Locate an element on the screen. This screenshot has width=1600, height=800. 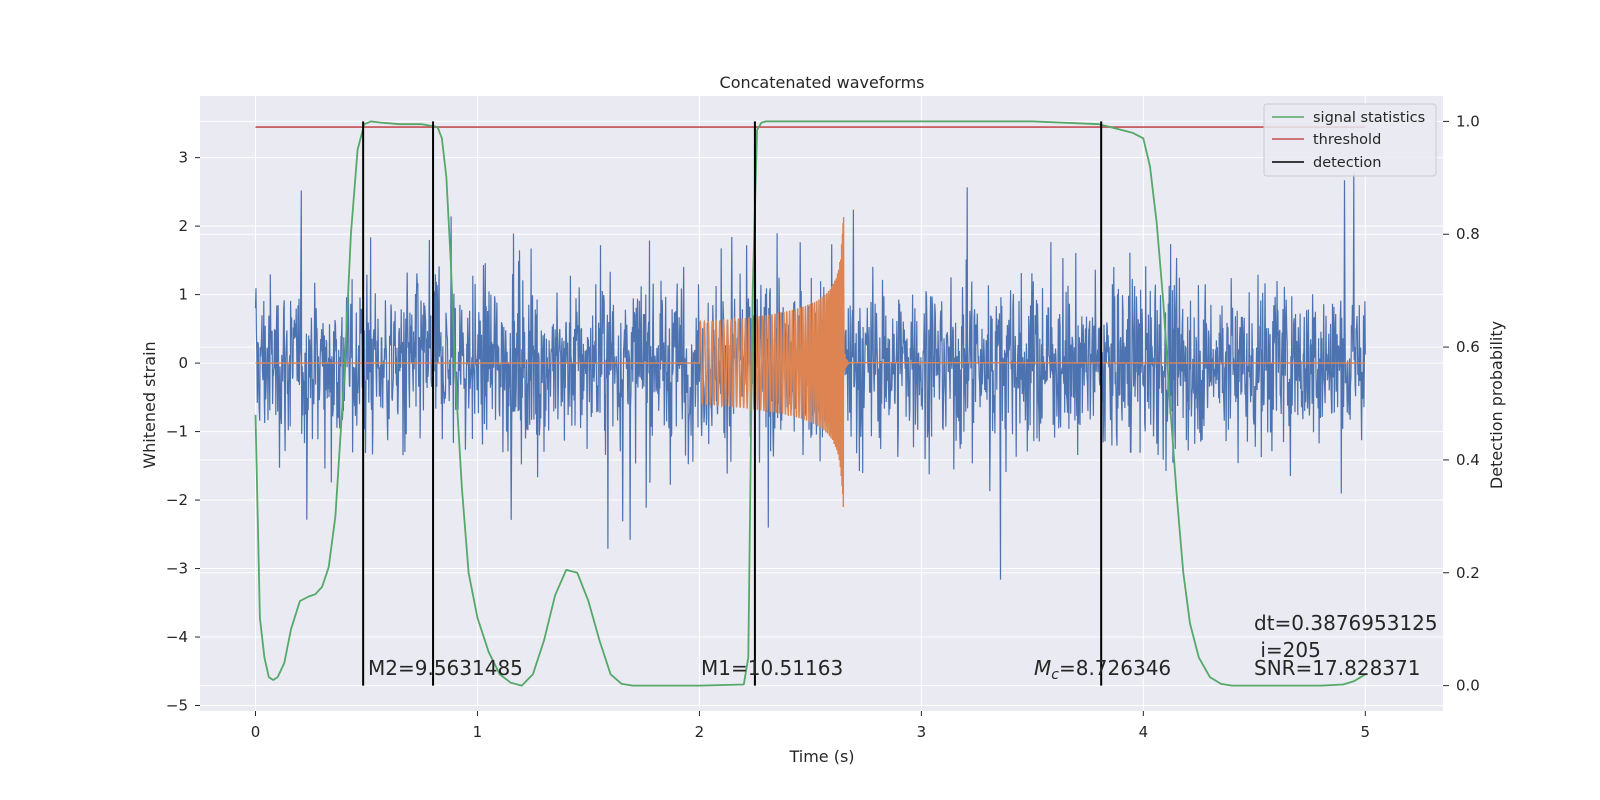
right-tick-label-2: 0.4 is located at coordinates (1468, 460).